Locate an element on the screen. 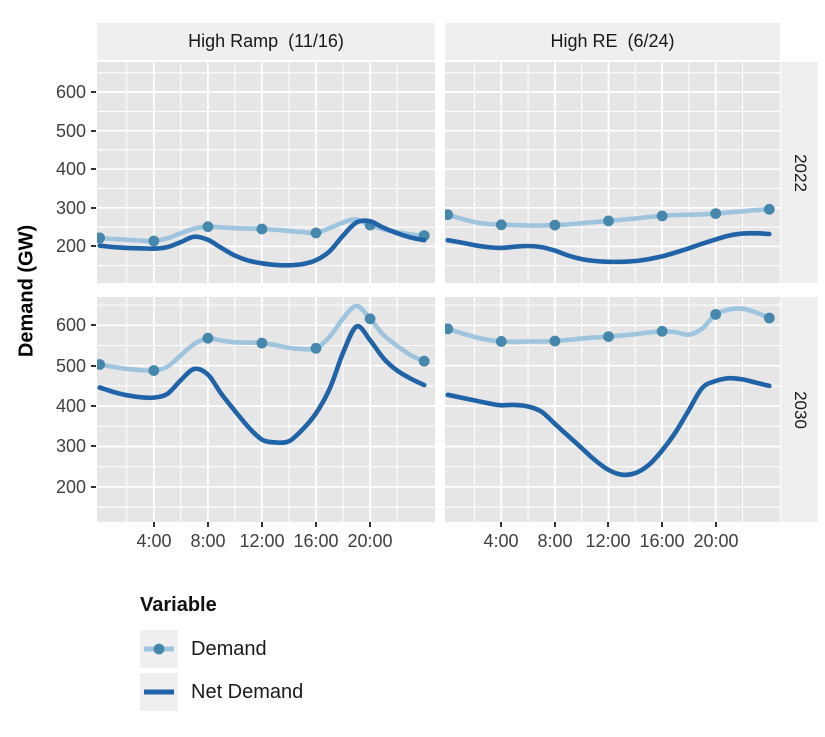 The image size is (825, 737). panel-2022-high-ramp is located at coordinates (264, 172).